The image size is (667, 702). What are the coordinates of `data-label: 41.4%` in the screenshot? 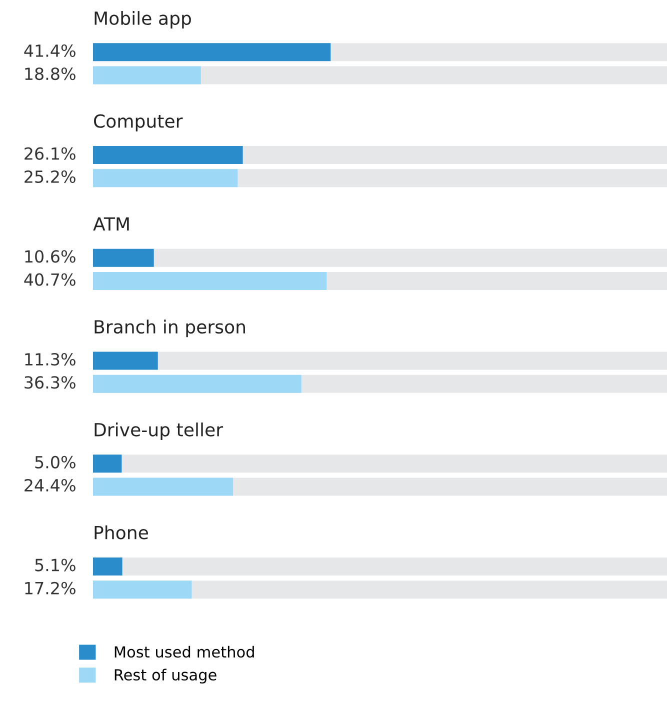 It's located at (50, 50).